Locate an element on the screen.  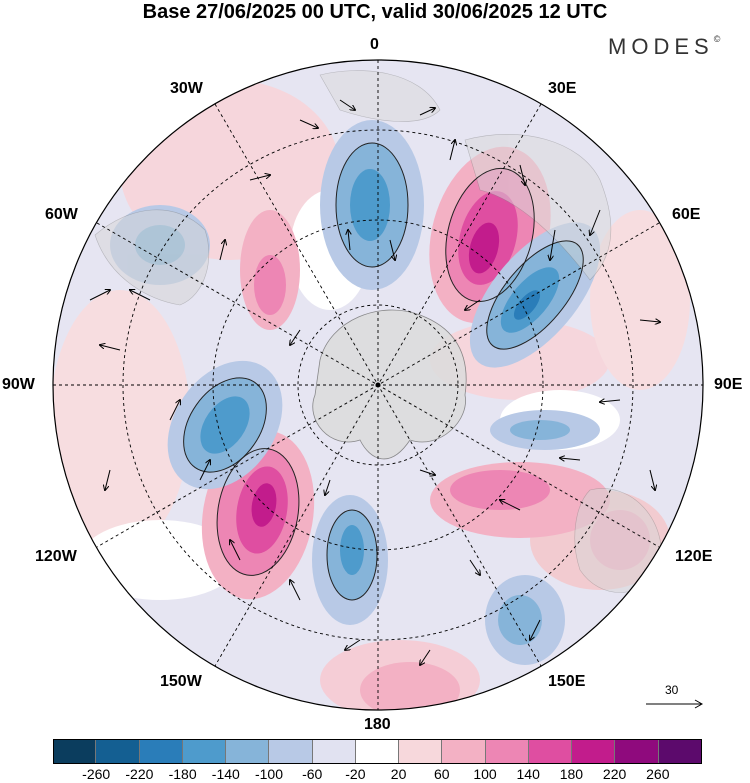
colorbar is located at coordinates (377, 751).